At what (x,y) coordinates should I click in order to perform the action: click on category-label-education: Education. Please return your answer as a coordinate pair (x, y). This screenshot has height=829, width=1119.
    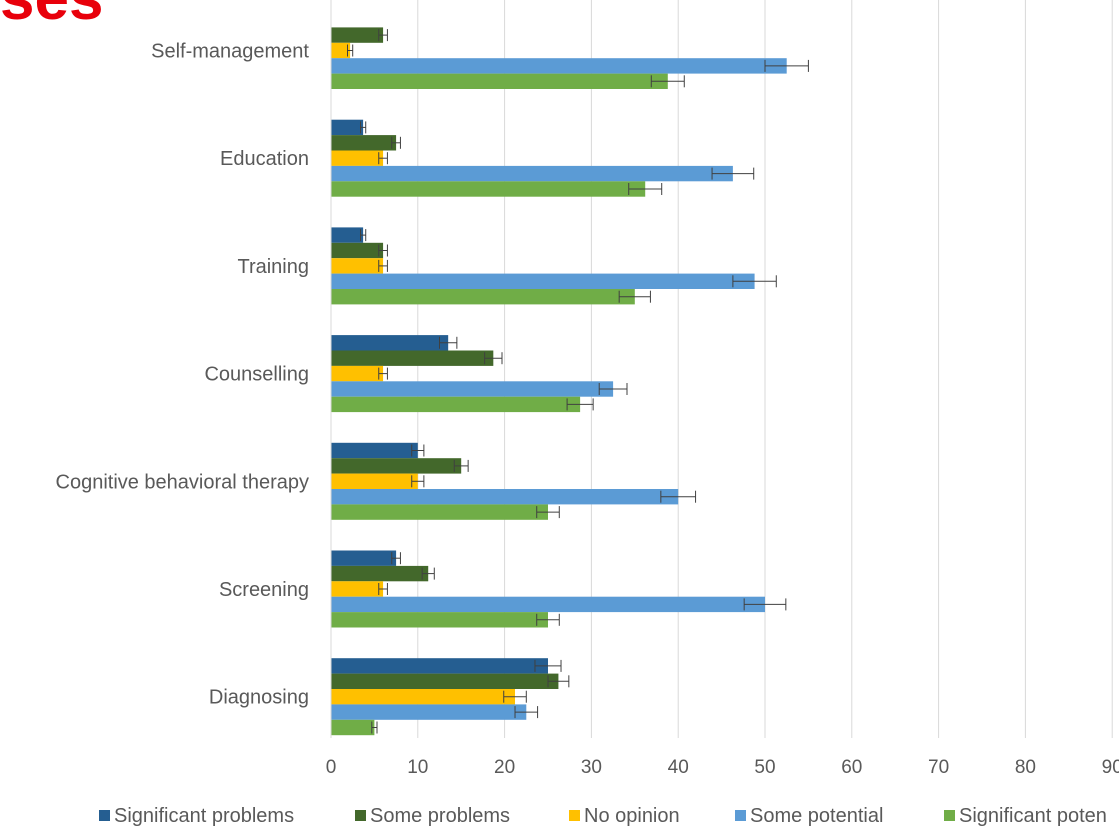
    Looking at the image, I should click on (264, 159).